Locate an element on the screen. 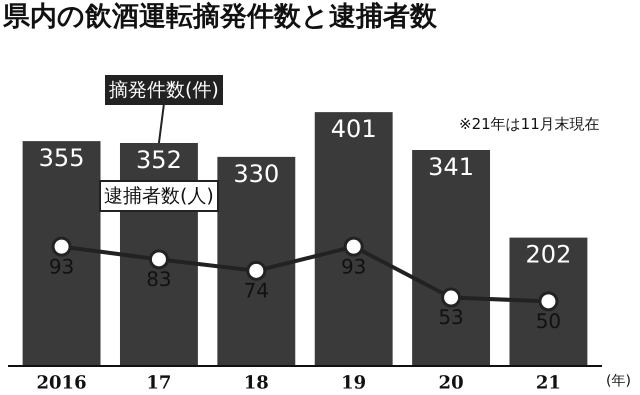  x-axis-title: (年) is located at coordinates (618, 381).